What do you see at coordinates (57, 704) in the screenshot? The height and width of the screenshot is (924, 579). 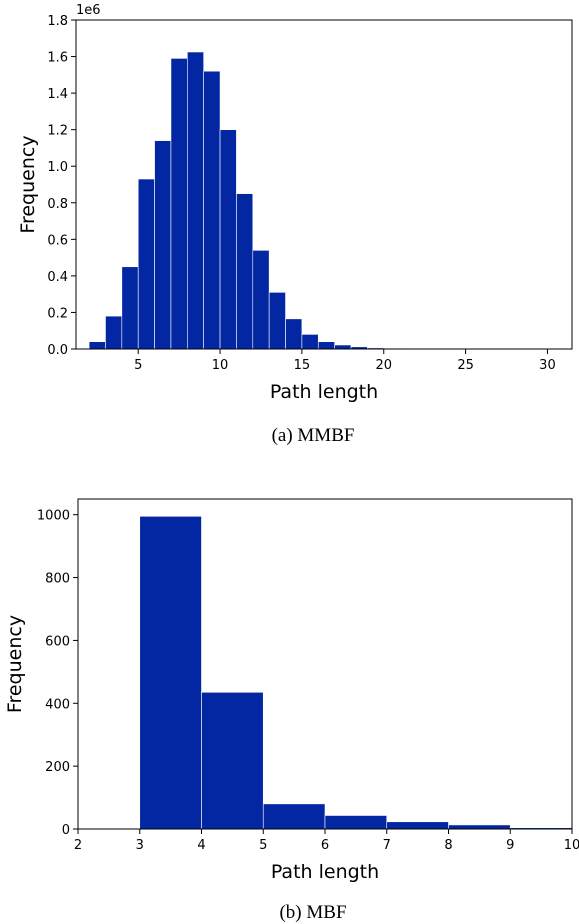 I see `y-tick-label: 400` at bounding box center [57, 704].